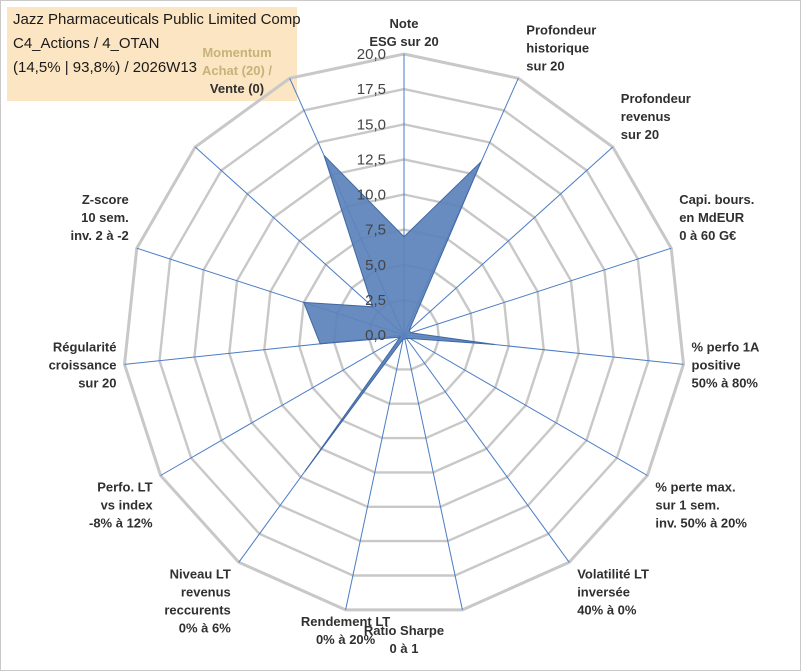 This screenshot has width=801, height=672. I want to click on tick-label: 10,0, so click(371, 195).